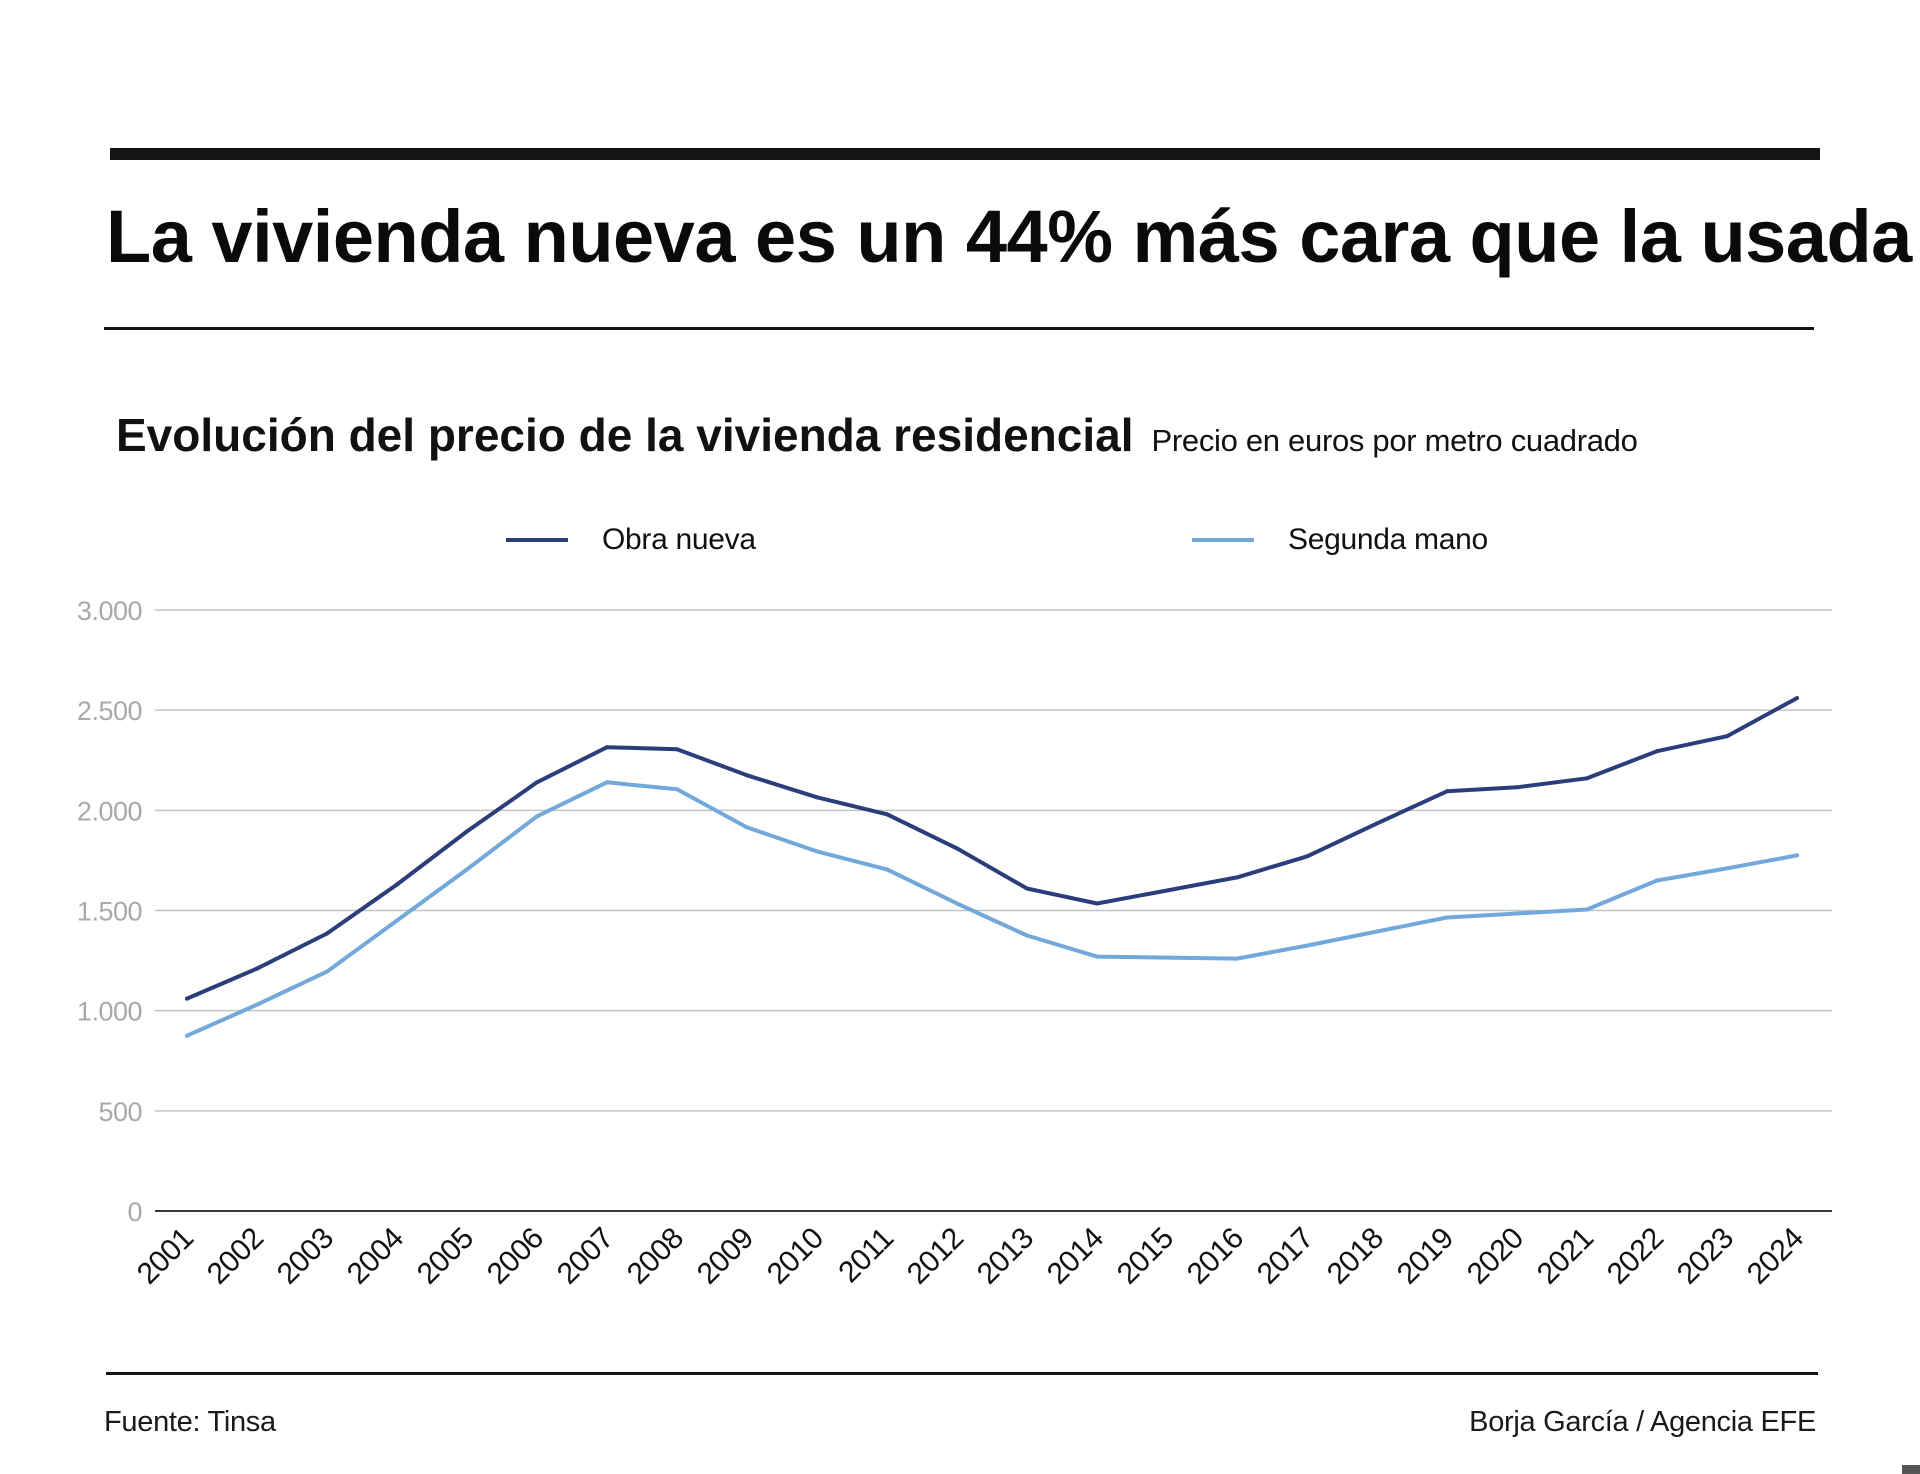 The width and height of the screenshot is (1920, 1474). Describe the element at coordinates (1005, 1256) in the screenshot. I see `x-tick-label: 2013` at that location.